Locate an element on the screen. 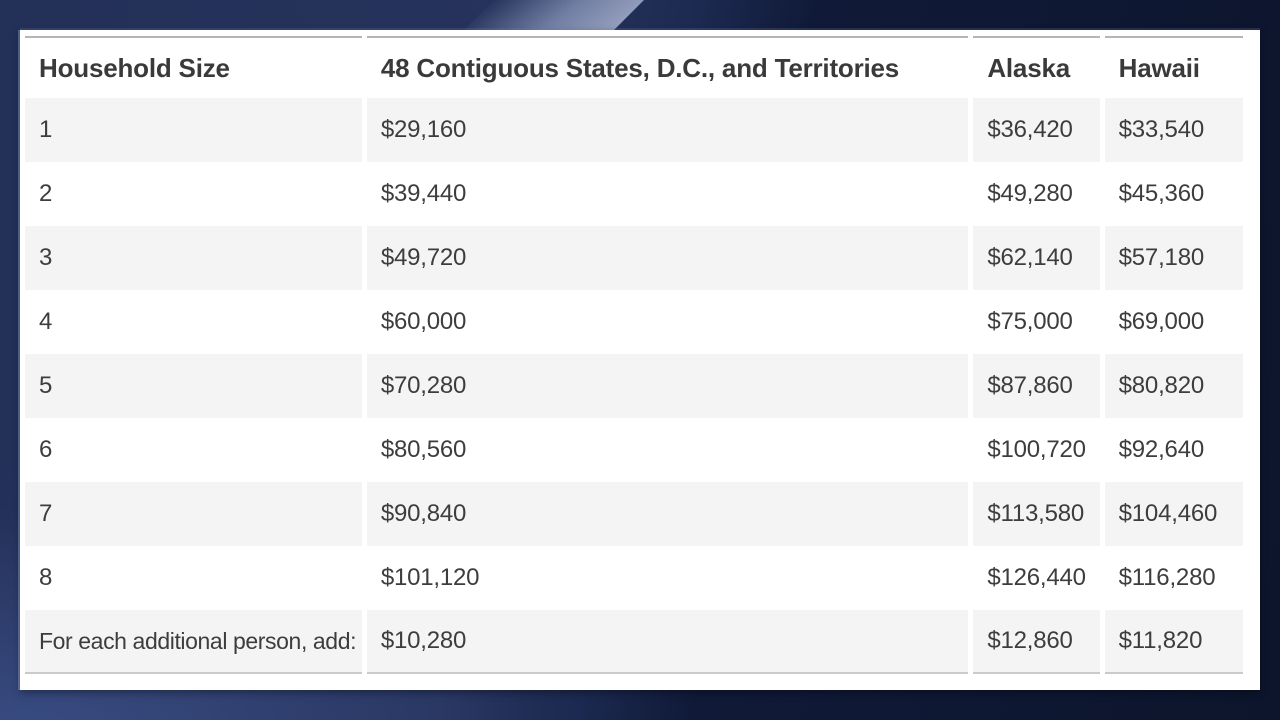  diagonal-highlight-band is located at coordinates (555, 17).